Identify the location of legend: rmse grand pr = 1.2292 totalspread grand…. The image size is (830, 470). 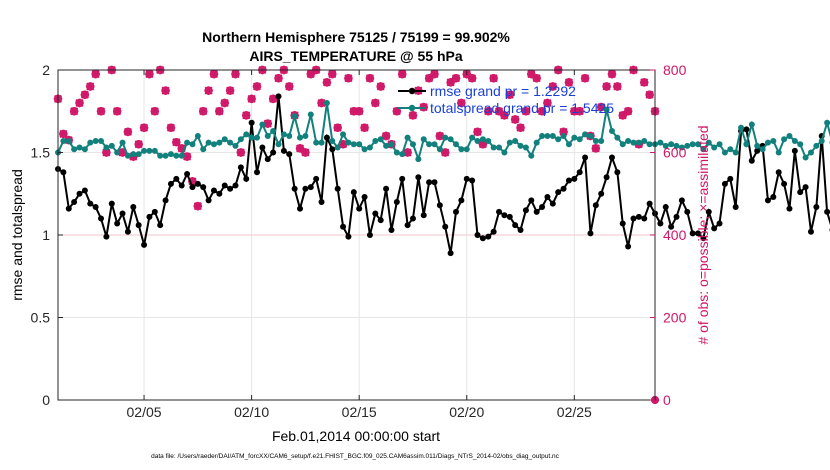
(506, 99).